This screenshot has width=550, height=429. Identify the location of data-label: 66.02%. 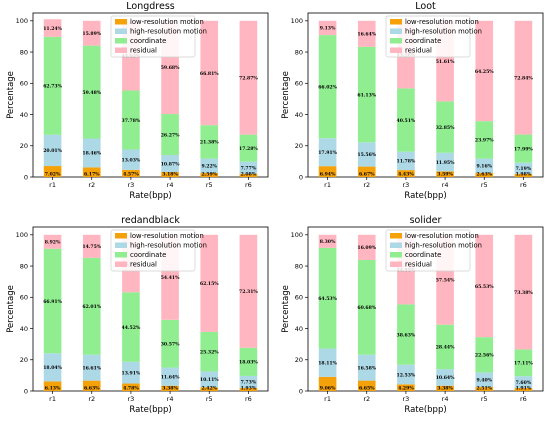
(327, 87).